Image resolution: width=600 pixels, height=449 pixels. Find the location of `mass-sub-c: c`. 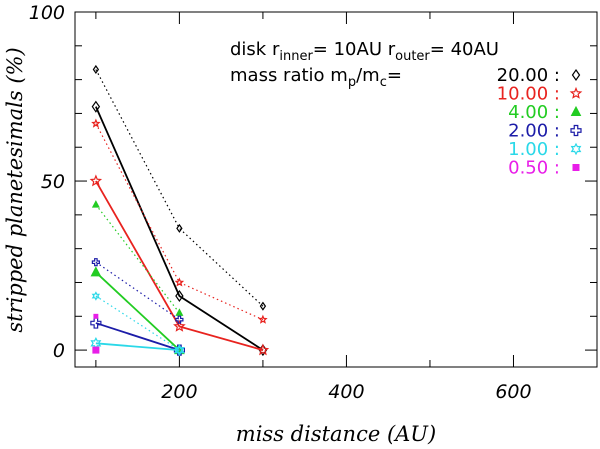

mass-sub-c: c is located at coordinates (383, 82).